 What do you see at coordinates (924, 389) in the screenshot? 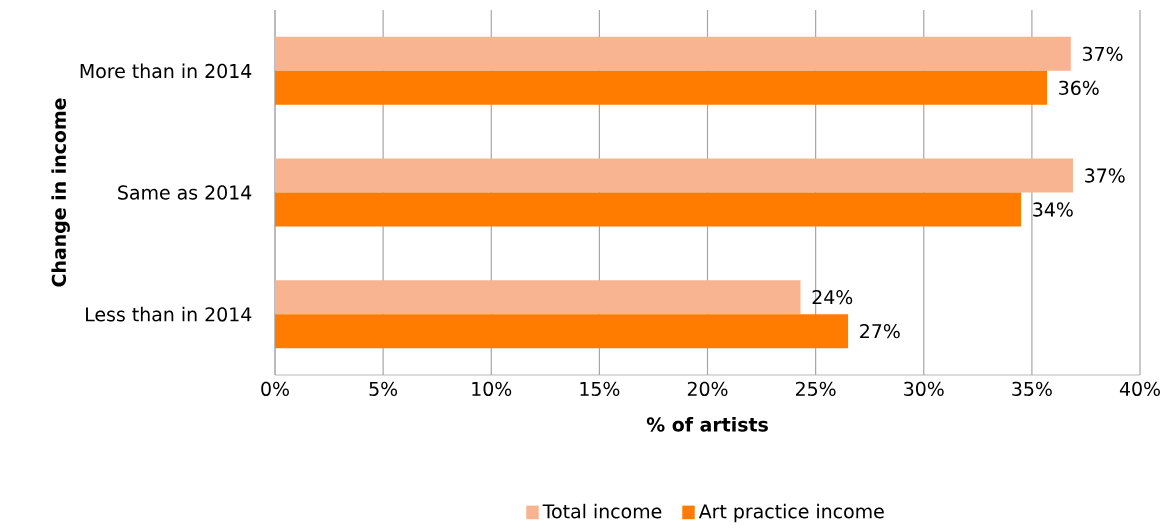
I see `x-tick-label: 30%` at bounding box center [924, 389].